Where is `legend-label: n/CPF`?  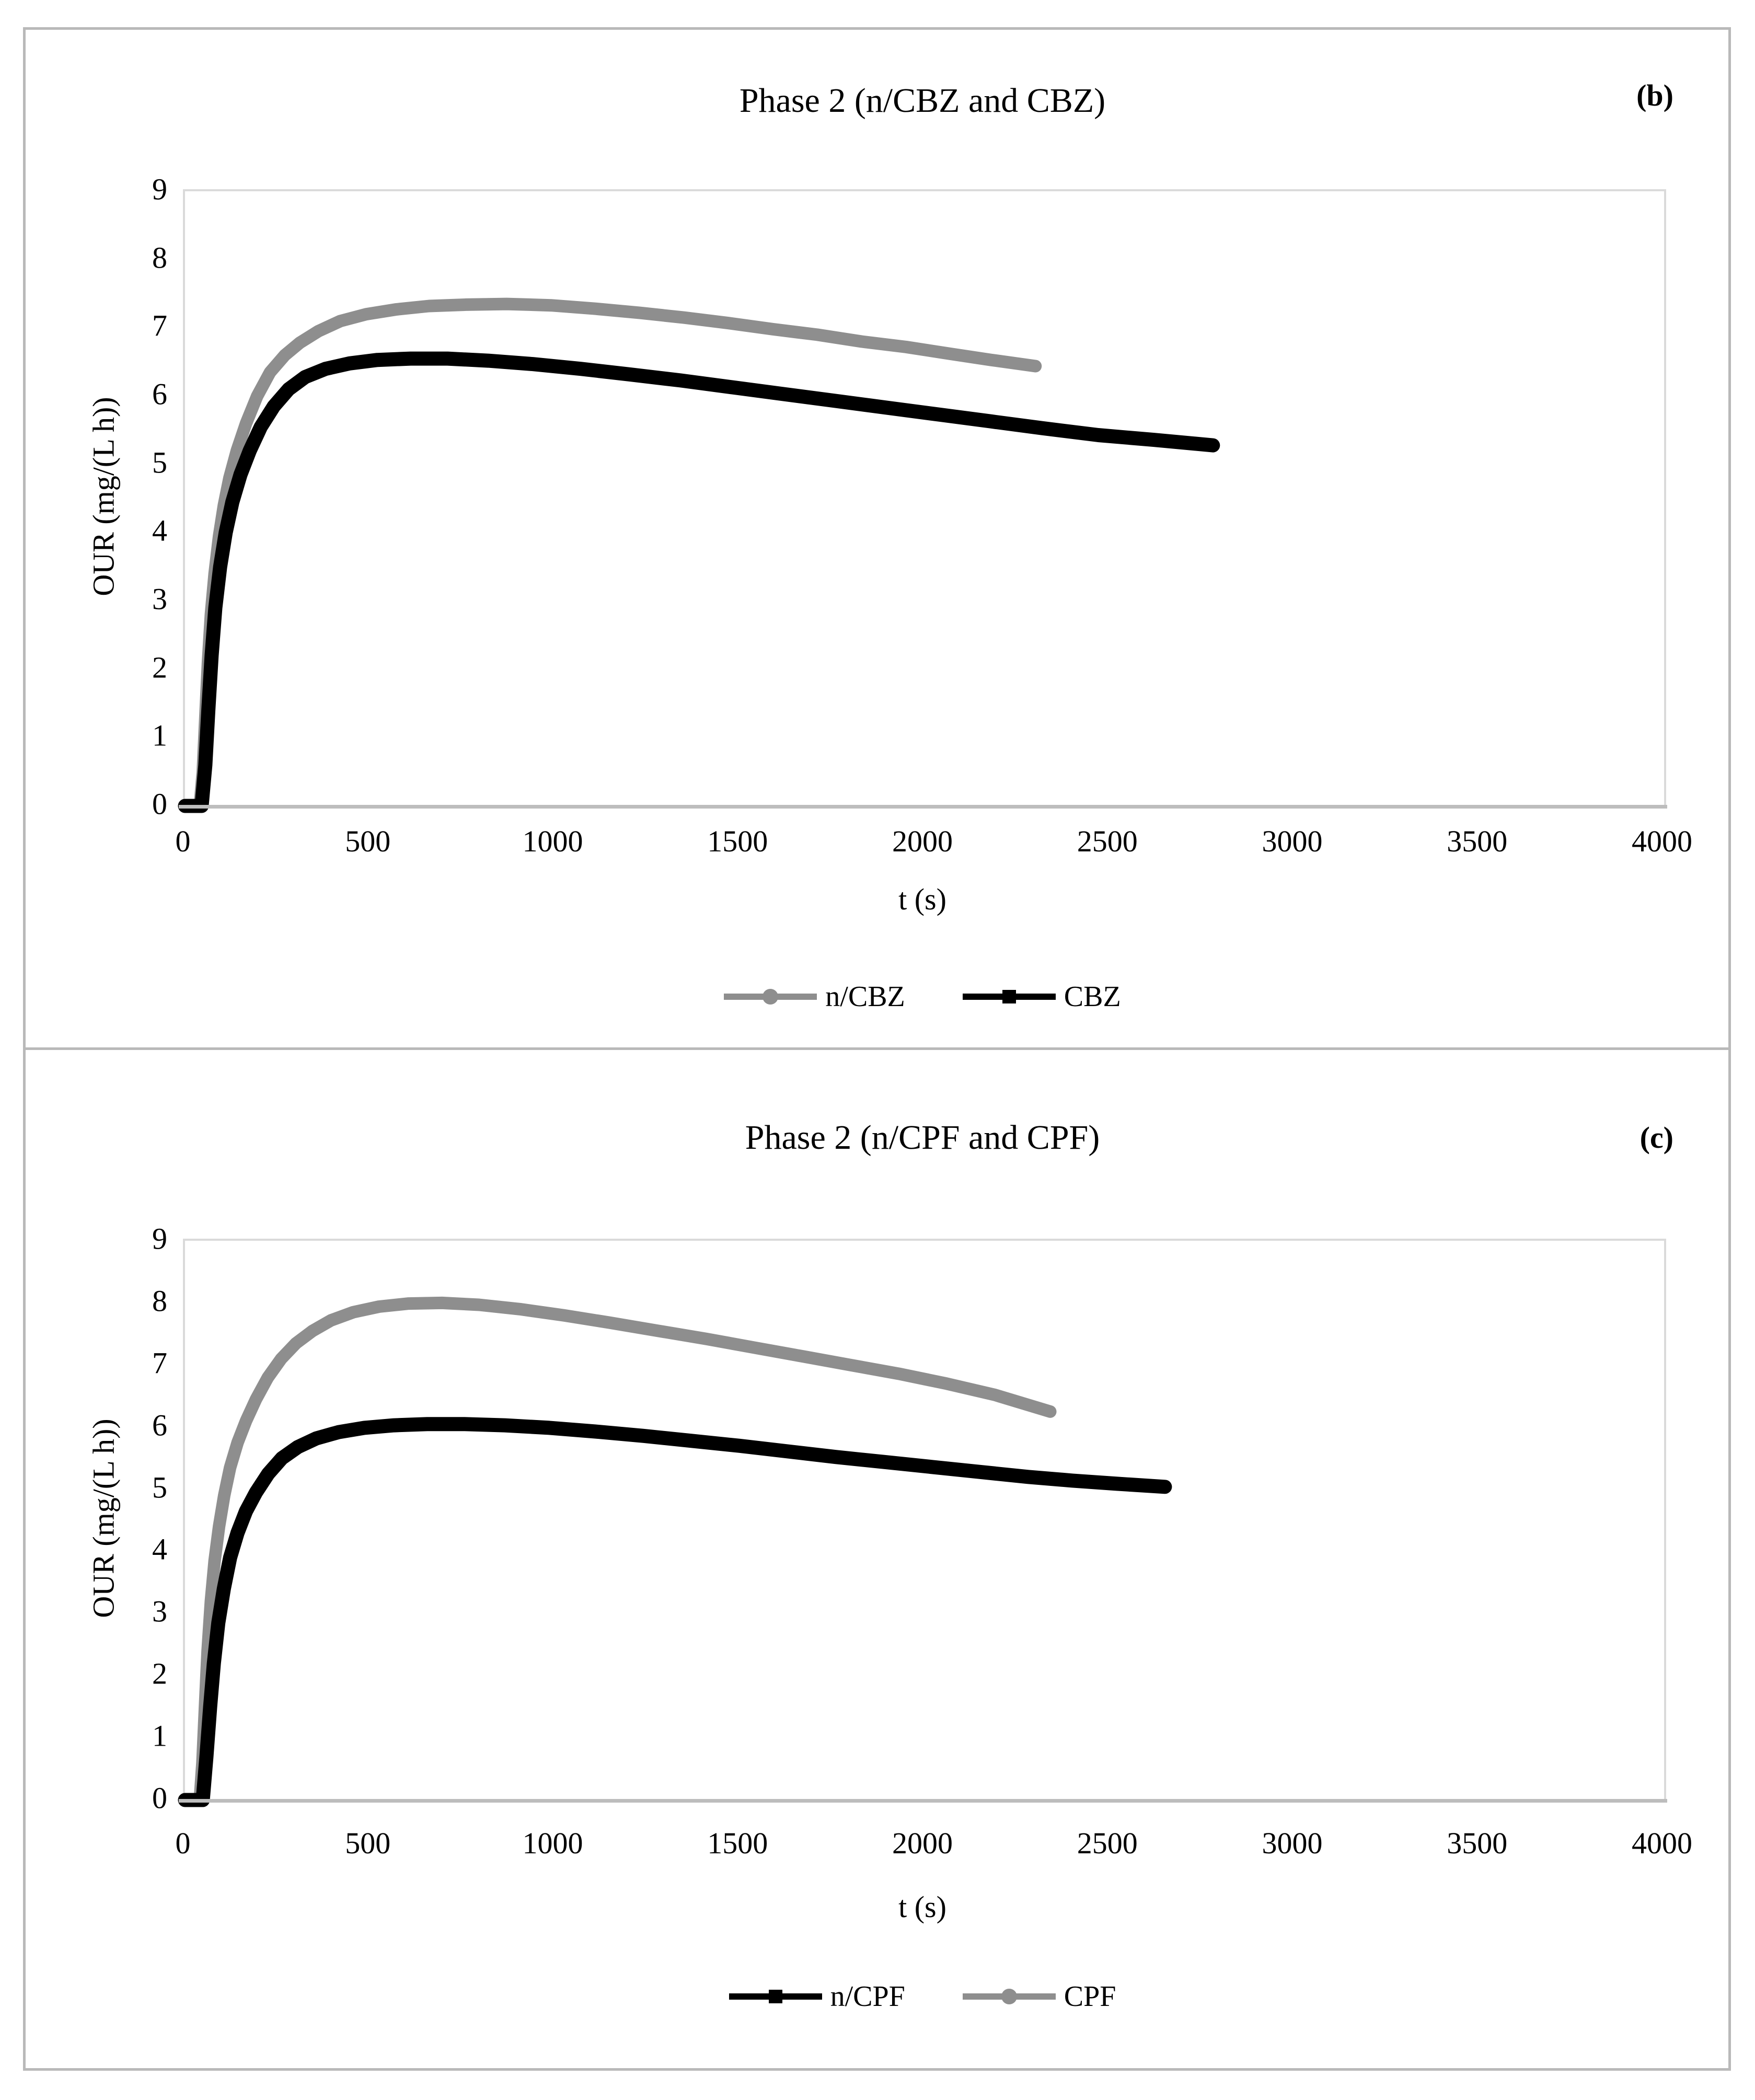
legend-label: n/CPF is located at coordinates (867, 1996).